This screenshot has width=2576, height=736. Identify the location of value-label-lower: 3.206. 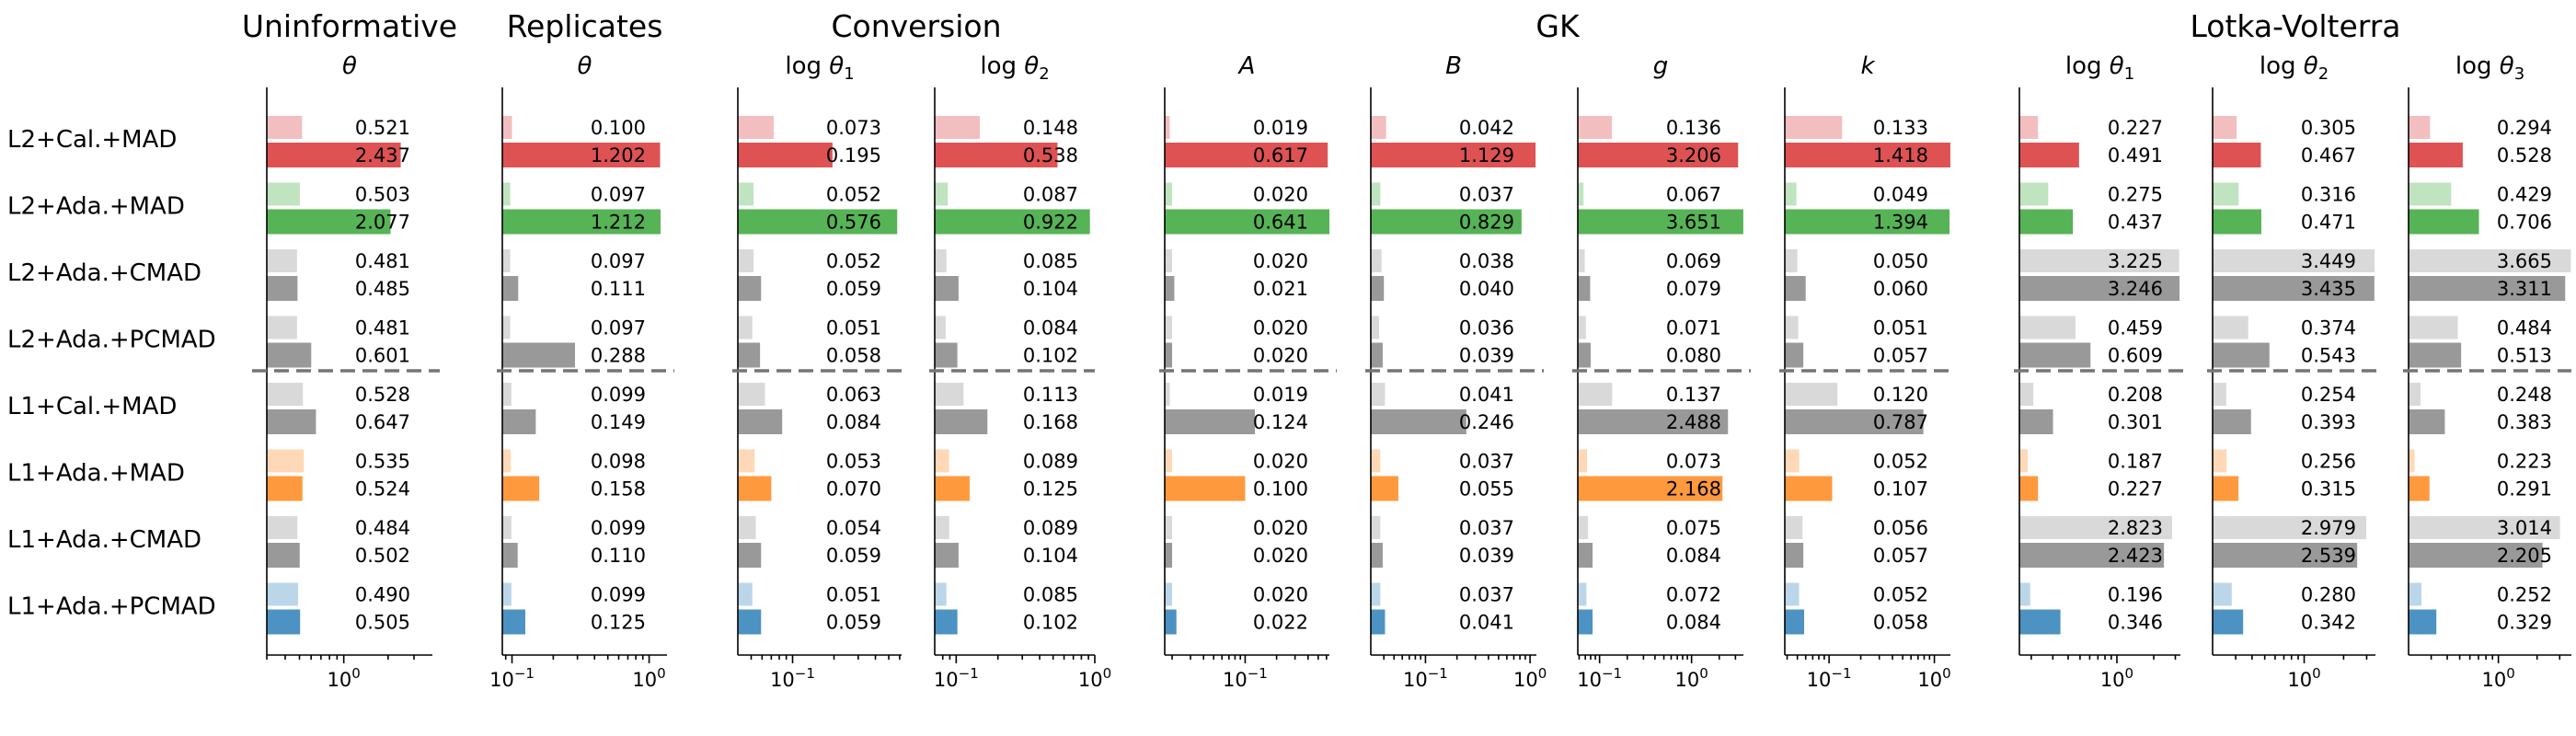
(1693, 155).